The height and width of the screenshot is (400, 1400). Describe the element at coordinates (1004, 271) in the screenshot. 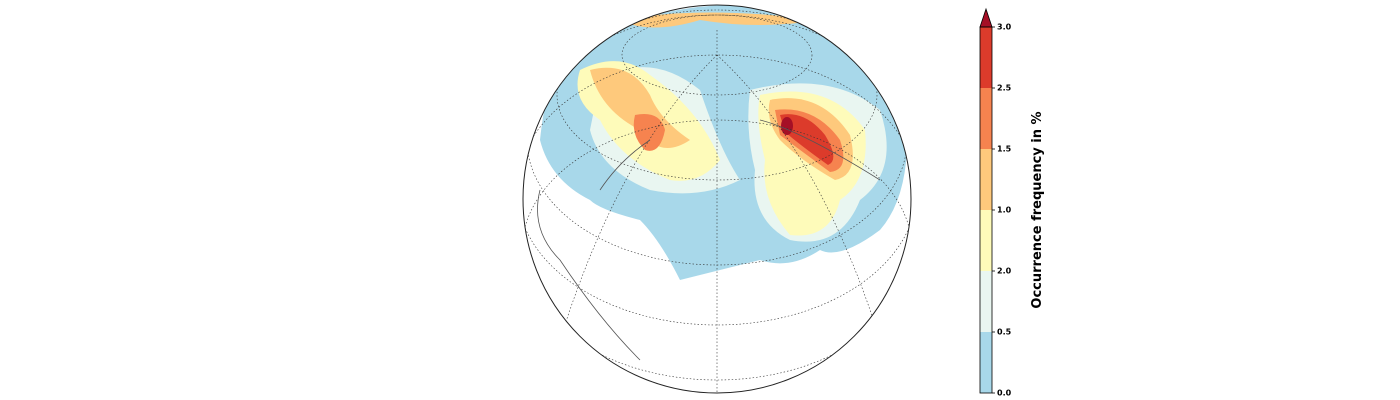

I see `colorbar-tick-label: 2.0` at that location.